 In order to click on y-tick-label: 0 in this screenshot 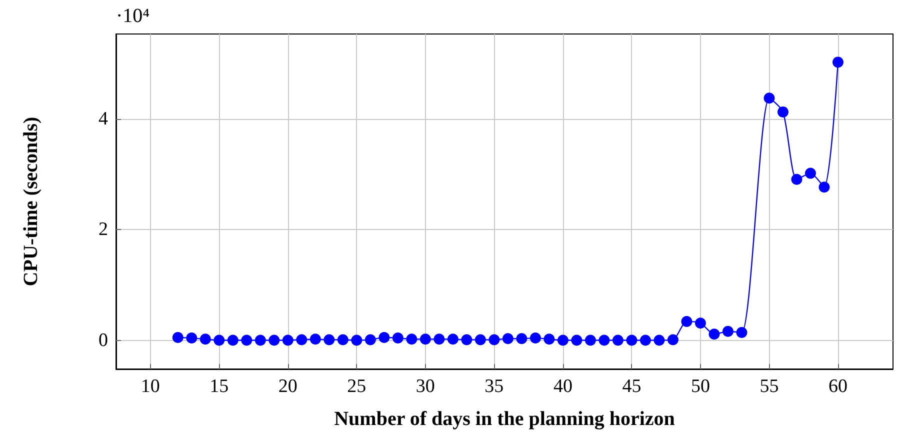, I will do `click(103, 340)`.